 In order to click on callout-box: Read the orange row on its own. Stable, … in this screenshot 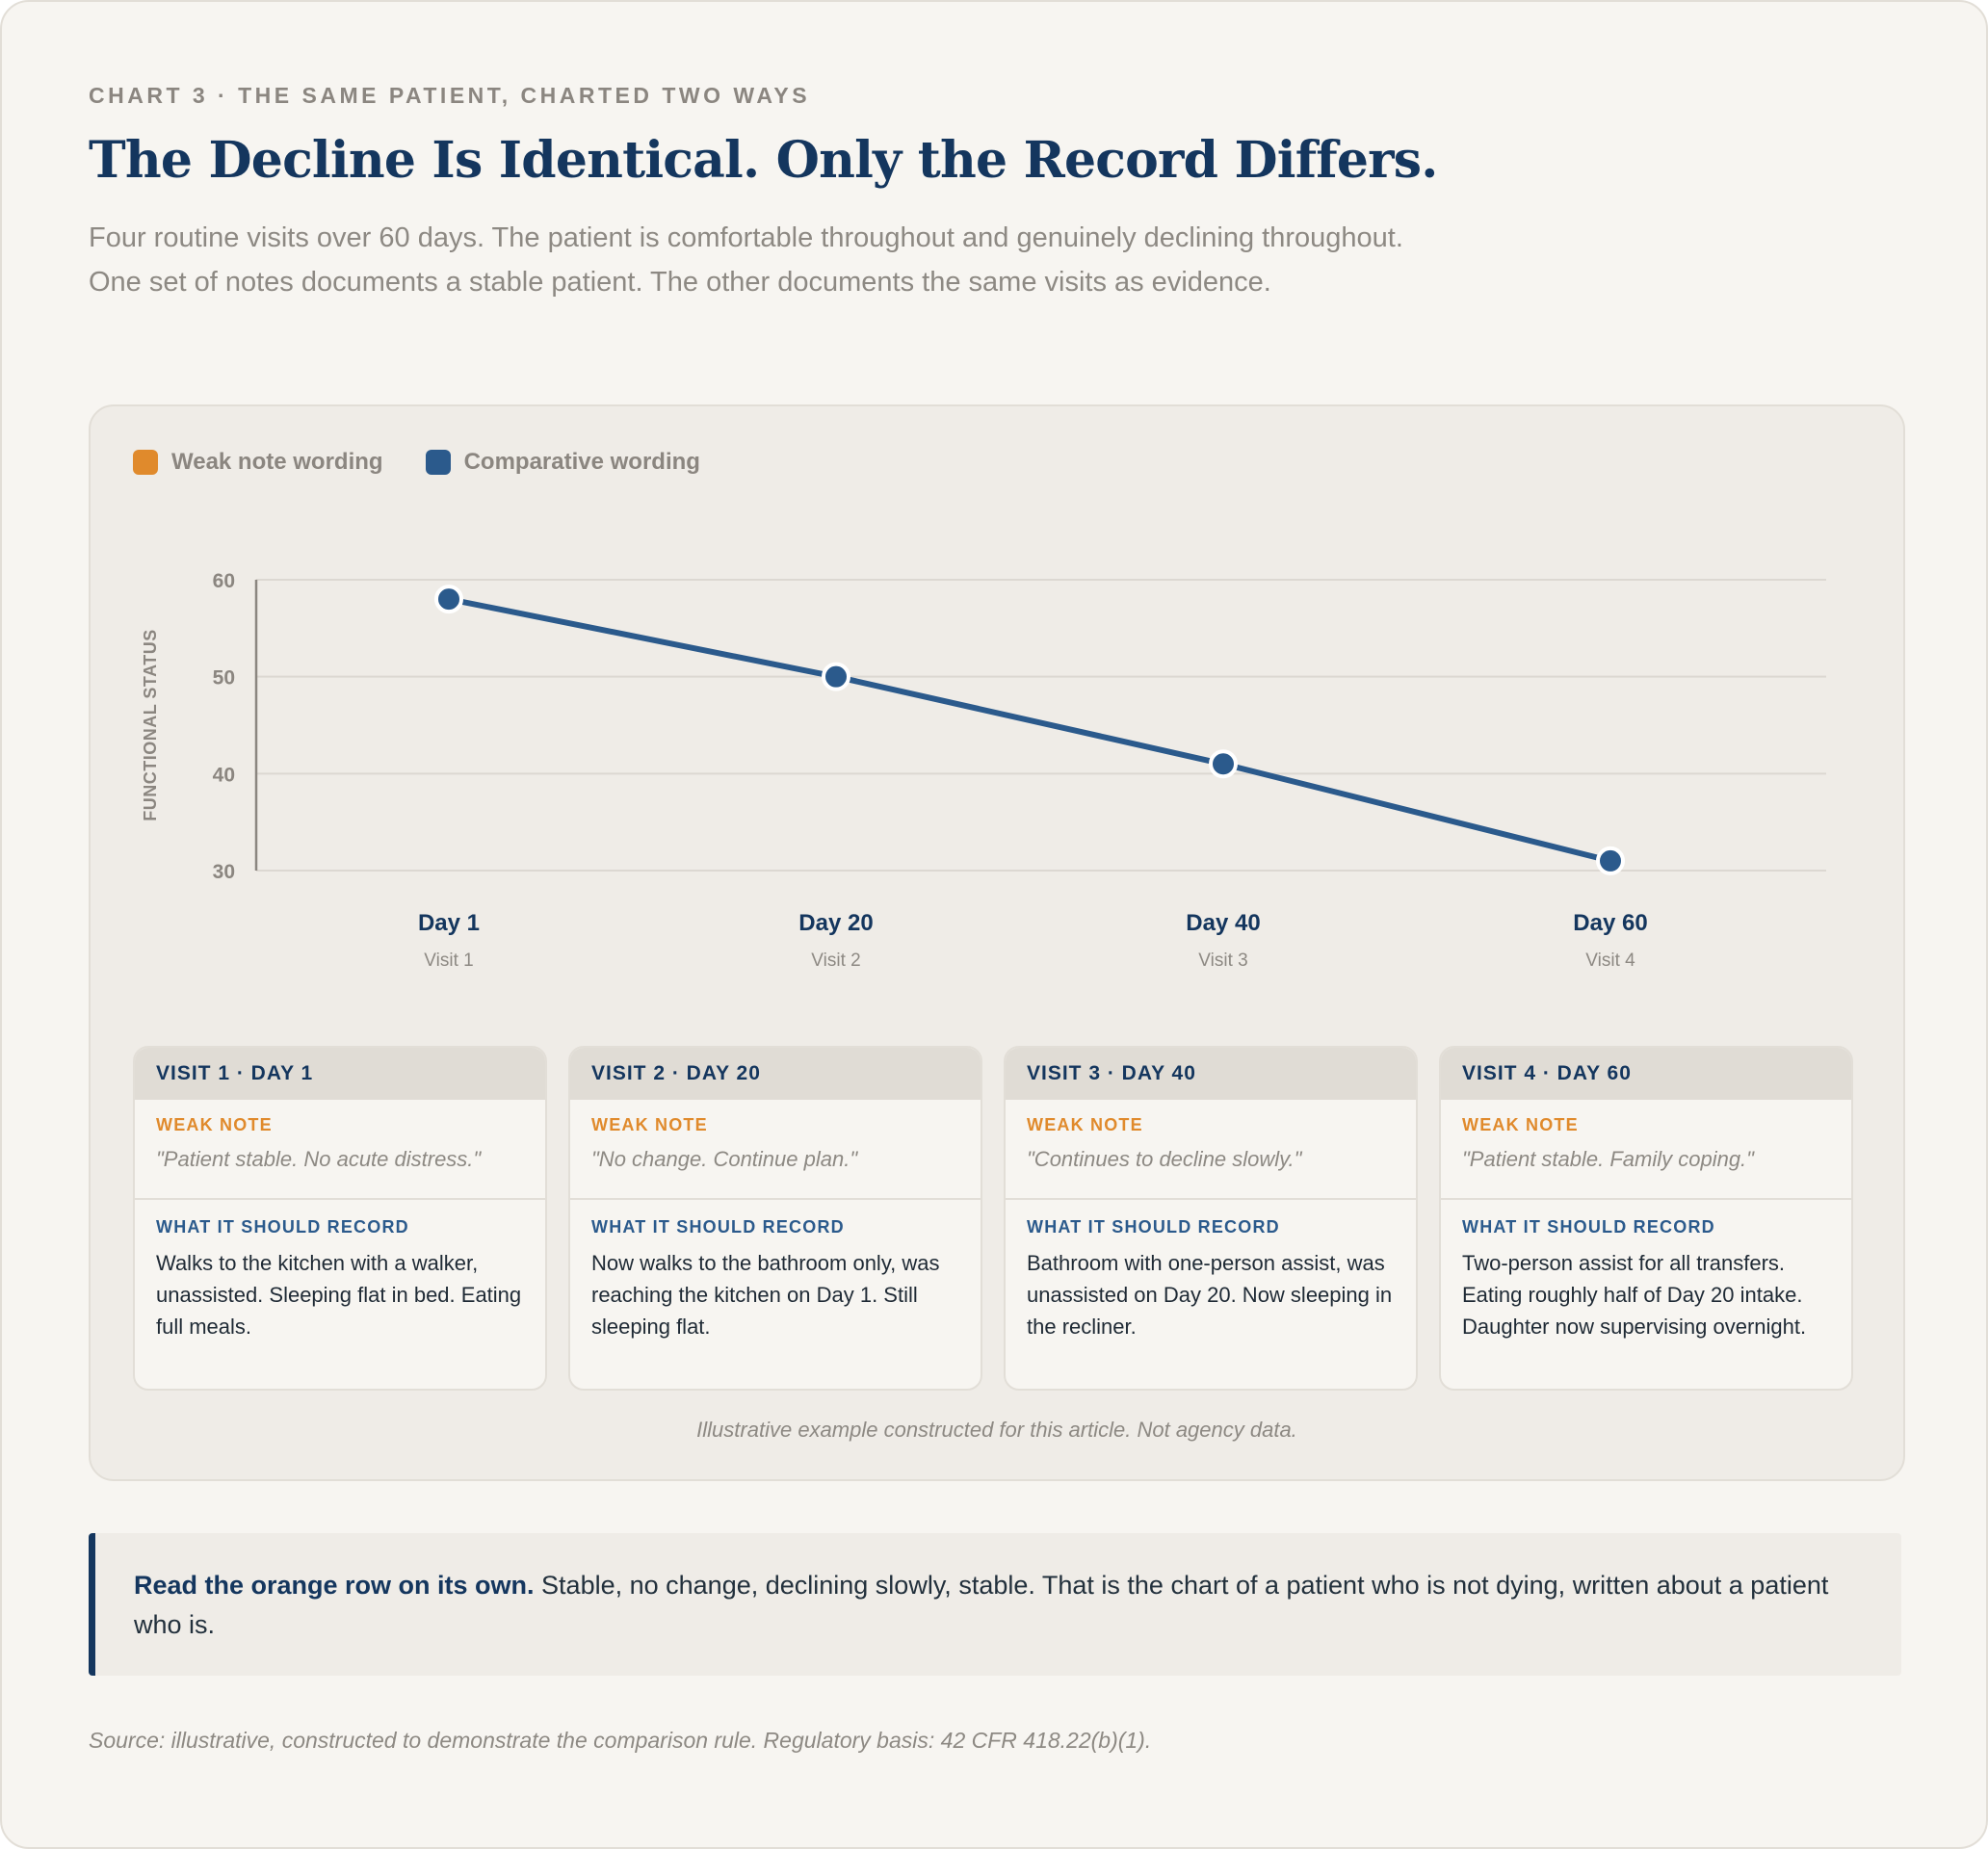, I will do `click(995, 1604)`.